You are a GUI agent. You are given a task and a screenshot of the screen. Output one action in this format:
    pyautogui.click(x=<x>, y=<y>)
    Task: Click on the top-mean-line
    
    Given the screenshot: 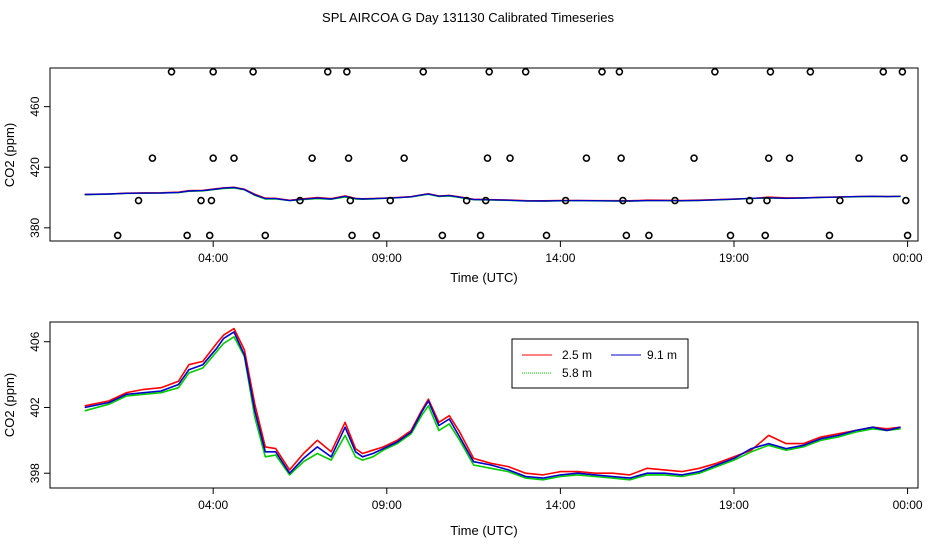 What is the action you would take?
    pyautogui.click(x=492, y=194)
    